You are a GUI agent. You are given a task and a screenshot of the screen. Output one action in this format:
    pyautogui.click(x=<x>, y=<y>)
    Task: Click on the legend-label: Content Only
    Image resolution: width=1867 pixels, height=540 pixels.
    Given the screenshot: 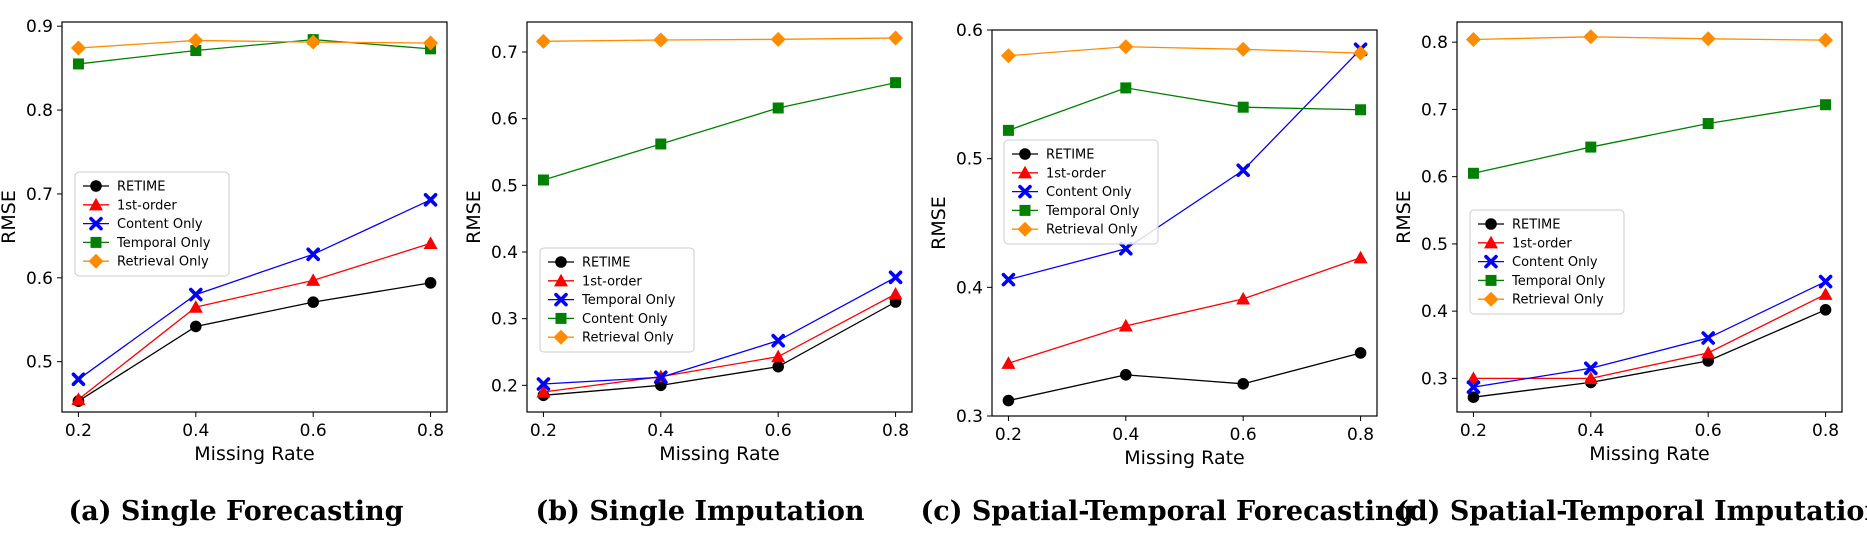 What is the action you would take?
    pyautogui.click(x=1555, y=262)
    